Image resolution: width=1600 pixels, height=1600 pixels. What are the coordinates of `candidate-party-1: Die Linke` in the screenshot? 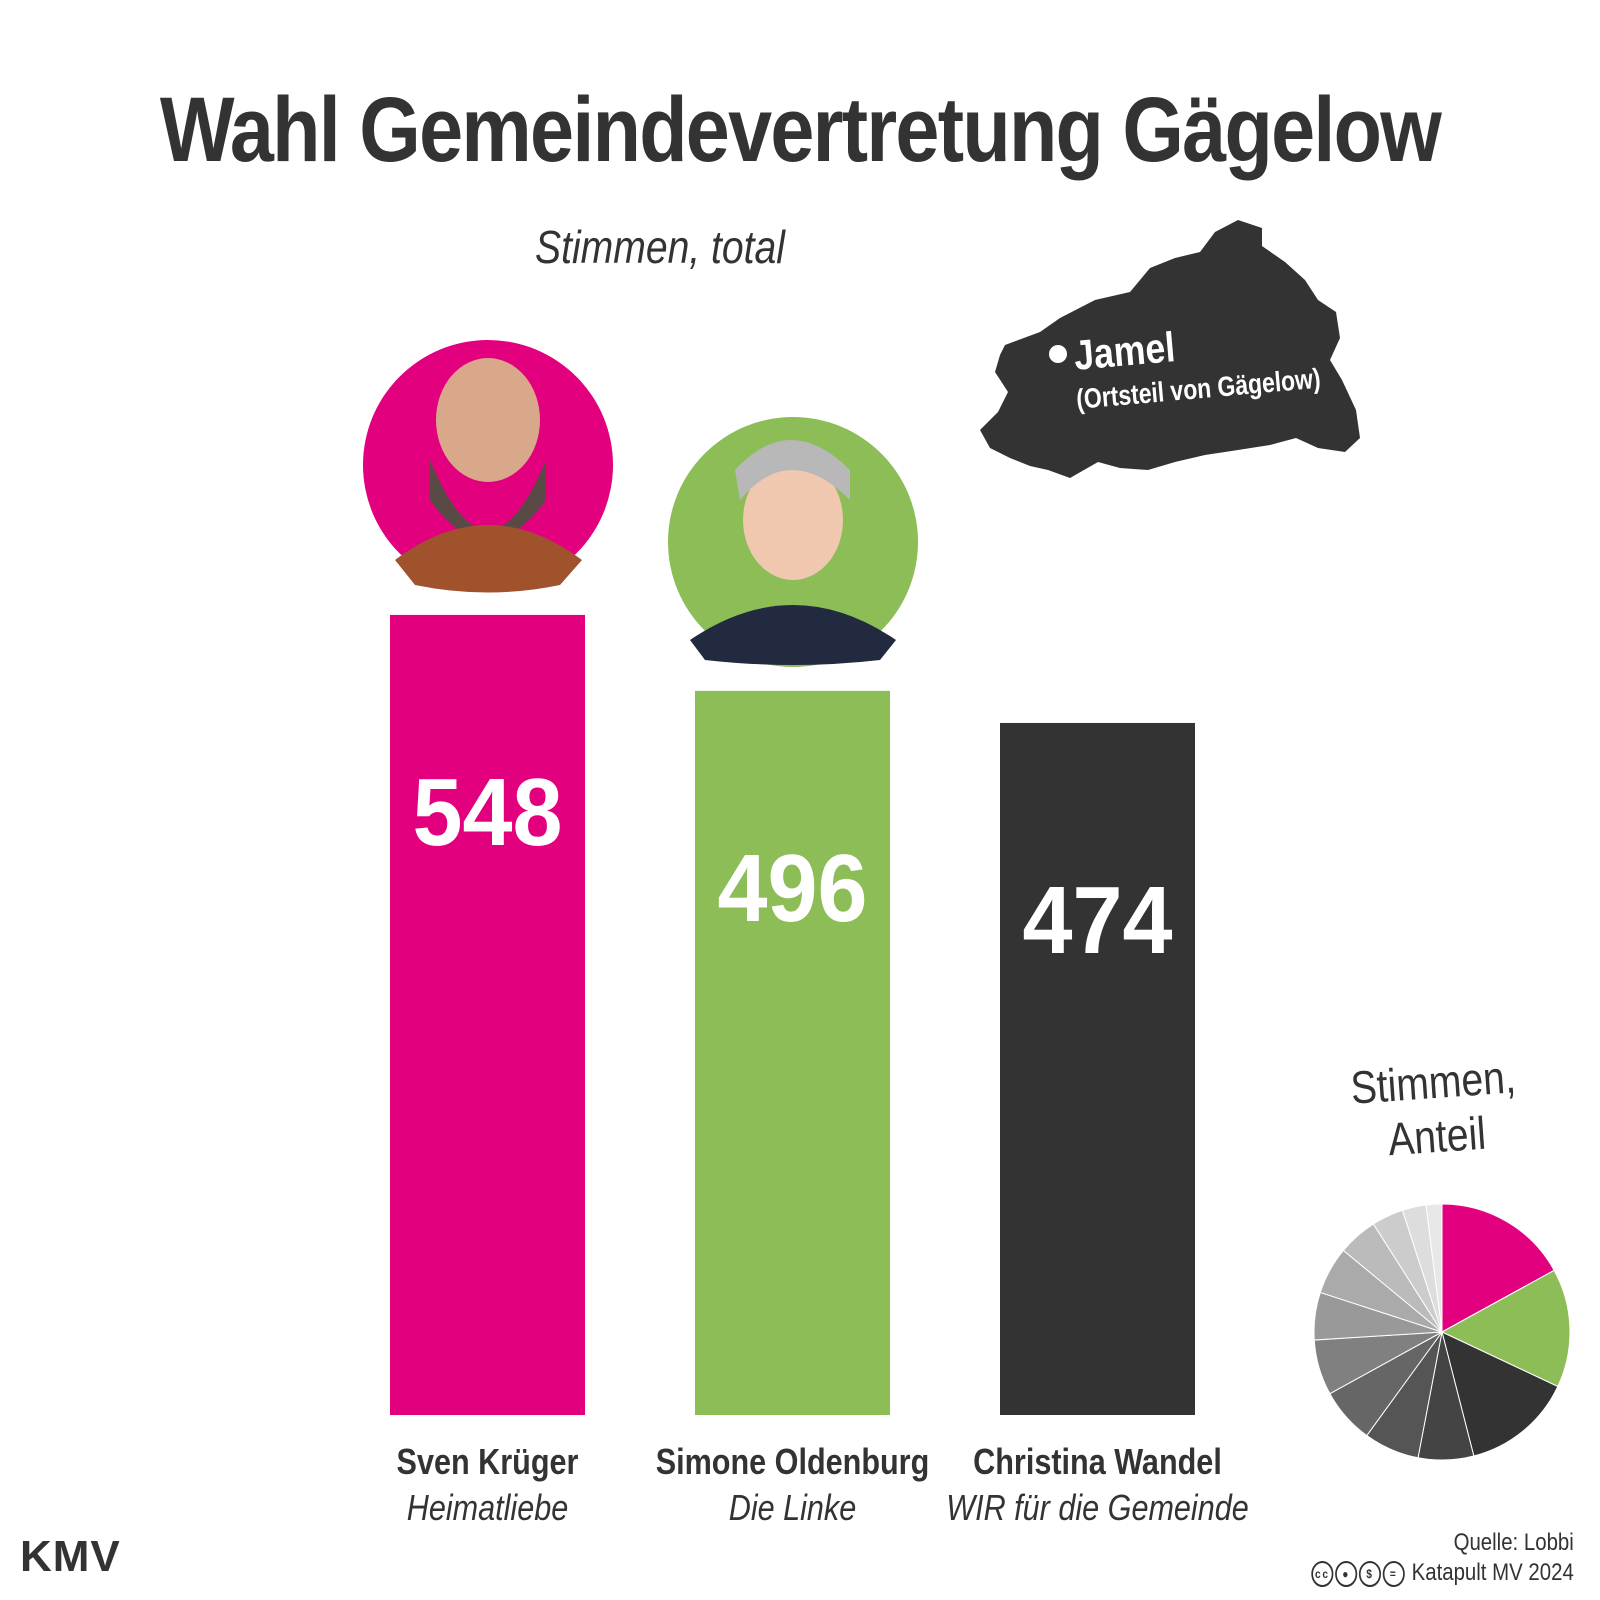 It's located at (793, 1509).